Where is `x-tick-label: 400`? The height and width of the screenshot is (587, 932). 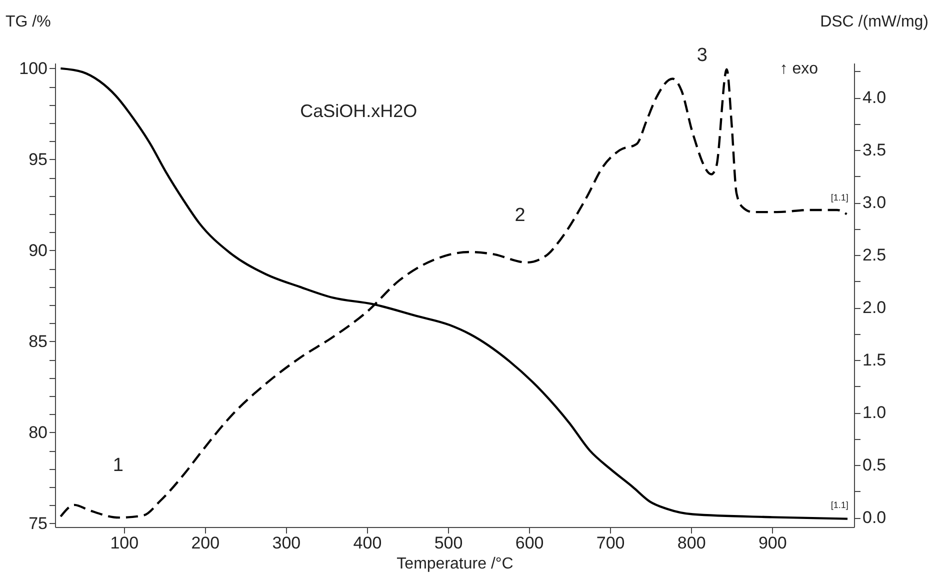
x-tick-label: 400 is located at coordinates (367, 543).